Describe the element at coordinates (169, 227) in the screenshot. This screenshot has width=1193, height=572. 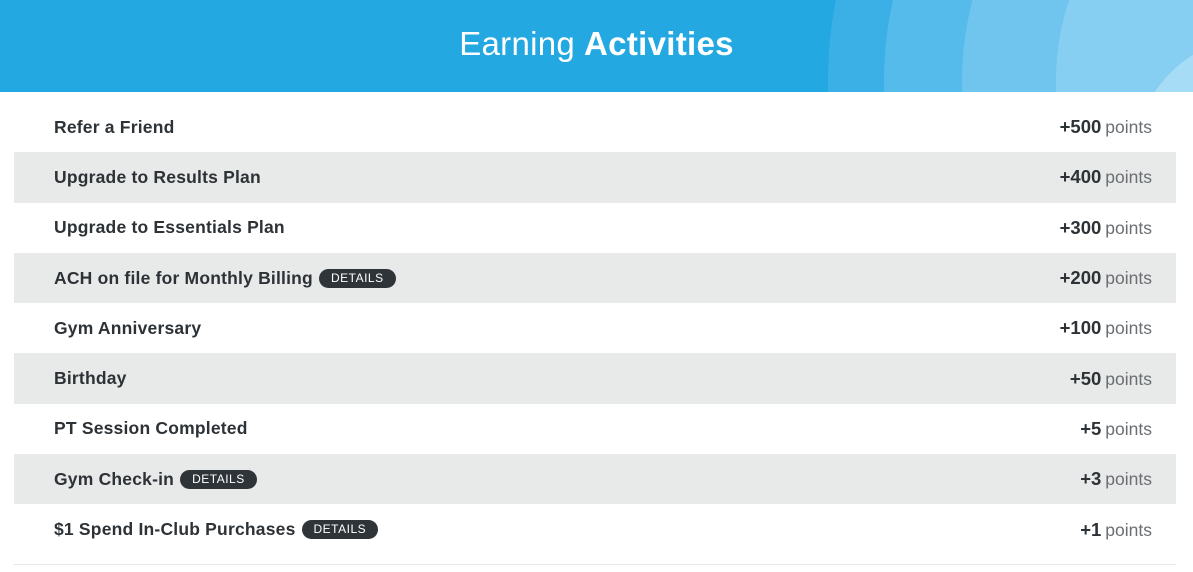
I see `activity-name: Upgrade to Essentials Plan` at that location.